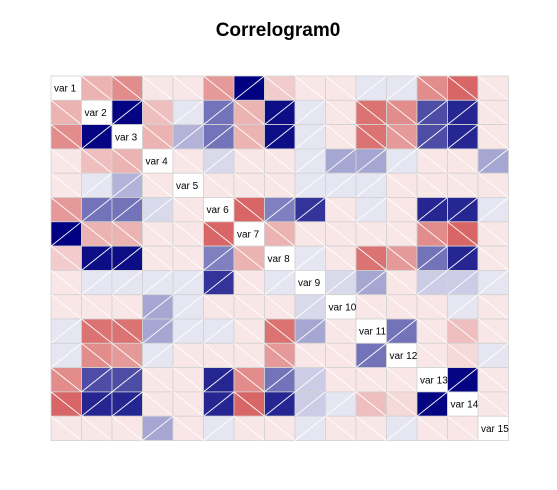 This screenshot has height=490, width=557. I want to click on variable-label-3: var 3, so click(126, 137).